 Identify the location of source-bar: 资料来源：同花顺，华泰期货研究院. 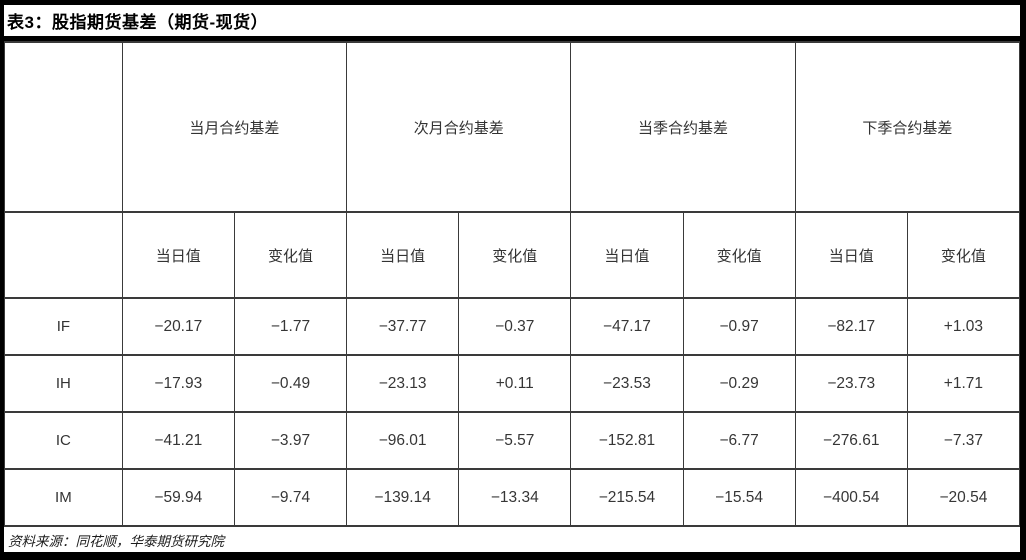
(512, 539).